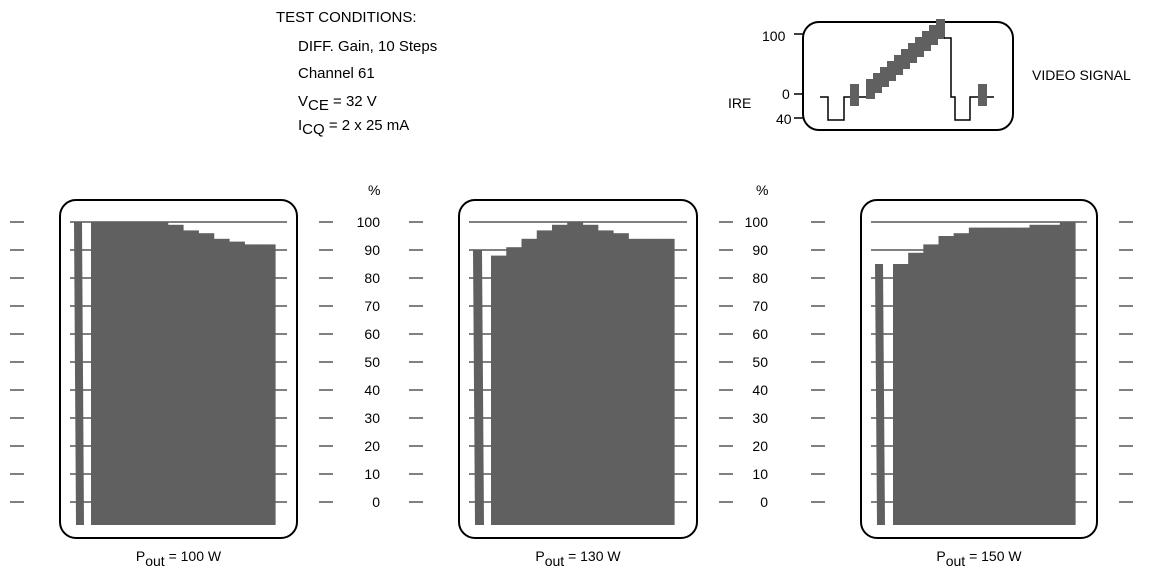 This screenshot has height=576, width=1160. What do you see at coordinates (592, 556) in the screenshot?
I see `caption-value: = 130 W` at bounding box center [592, 556].